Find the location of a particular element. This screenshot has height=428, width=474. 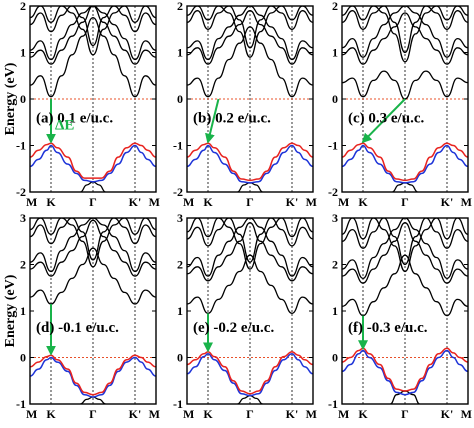

ytick-label-b-3: 1 is located at coordinates (180, 53).